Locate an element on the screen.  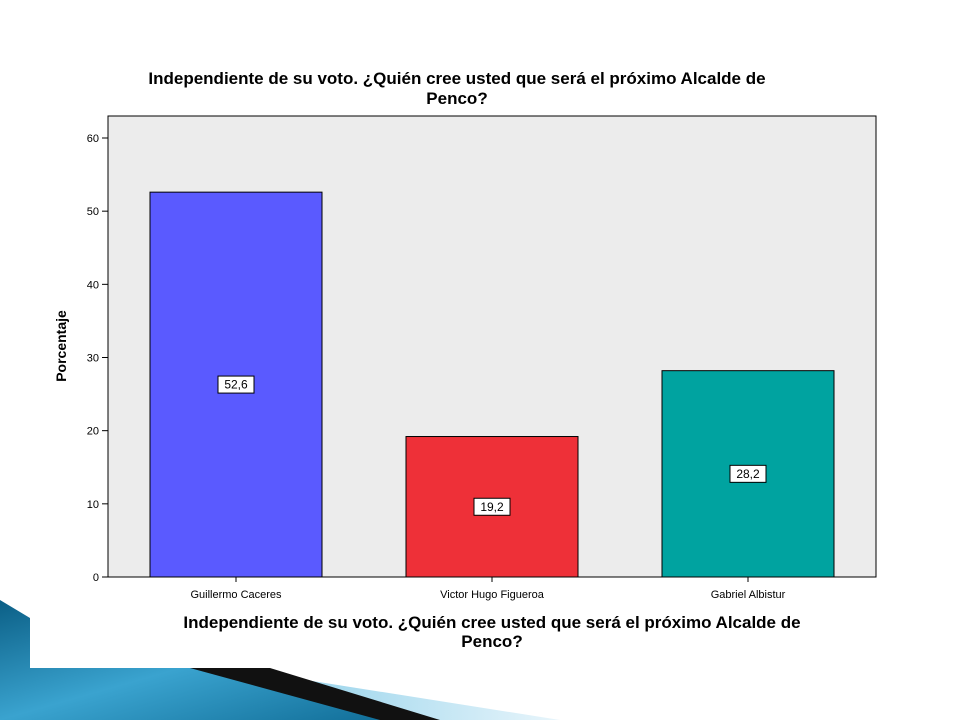
y-axis: 0 10 20 30 40 50 60 is located at coordinates (97, 358).